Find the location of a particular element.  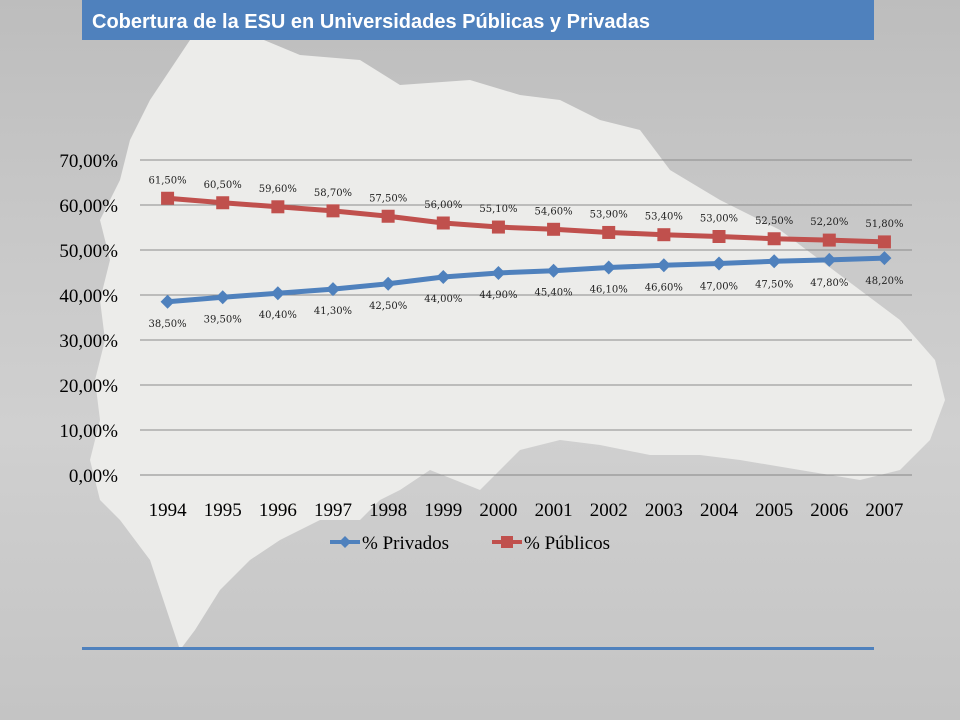

x-tick-label: 2004 is located at coordinates (719, 510).